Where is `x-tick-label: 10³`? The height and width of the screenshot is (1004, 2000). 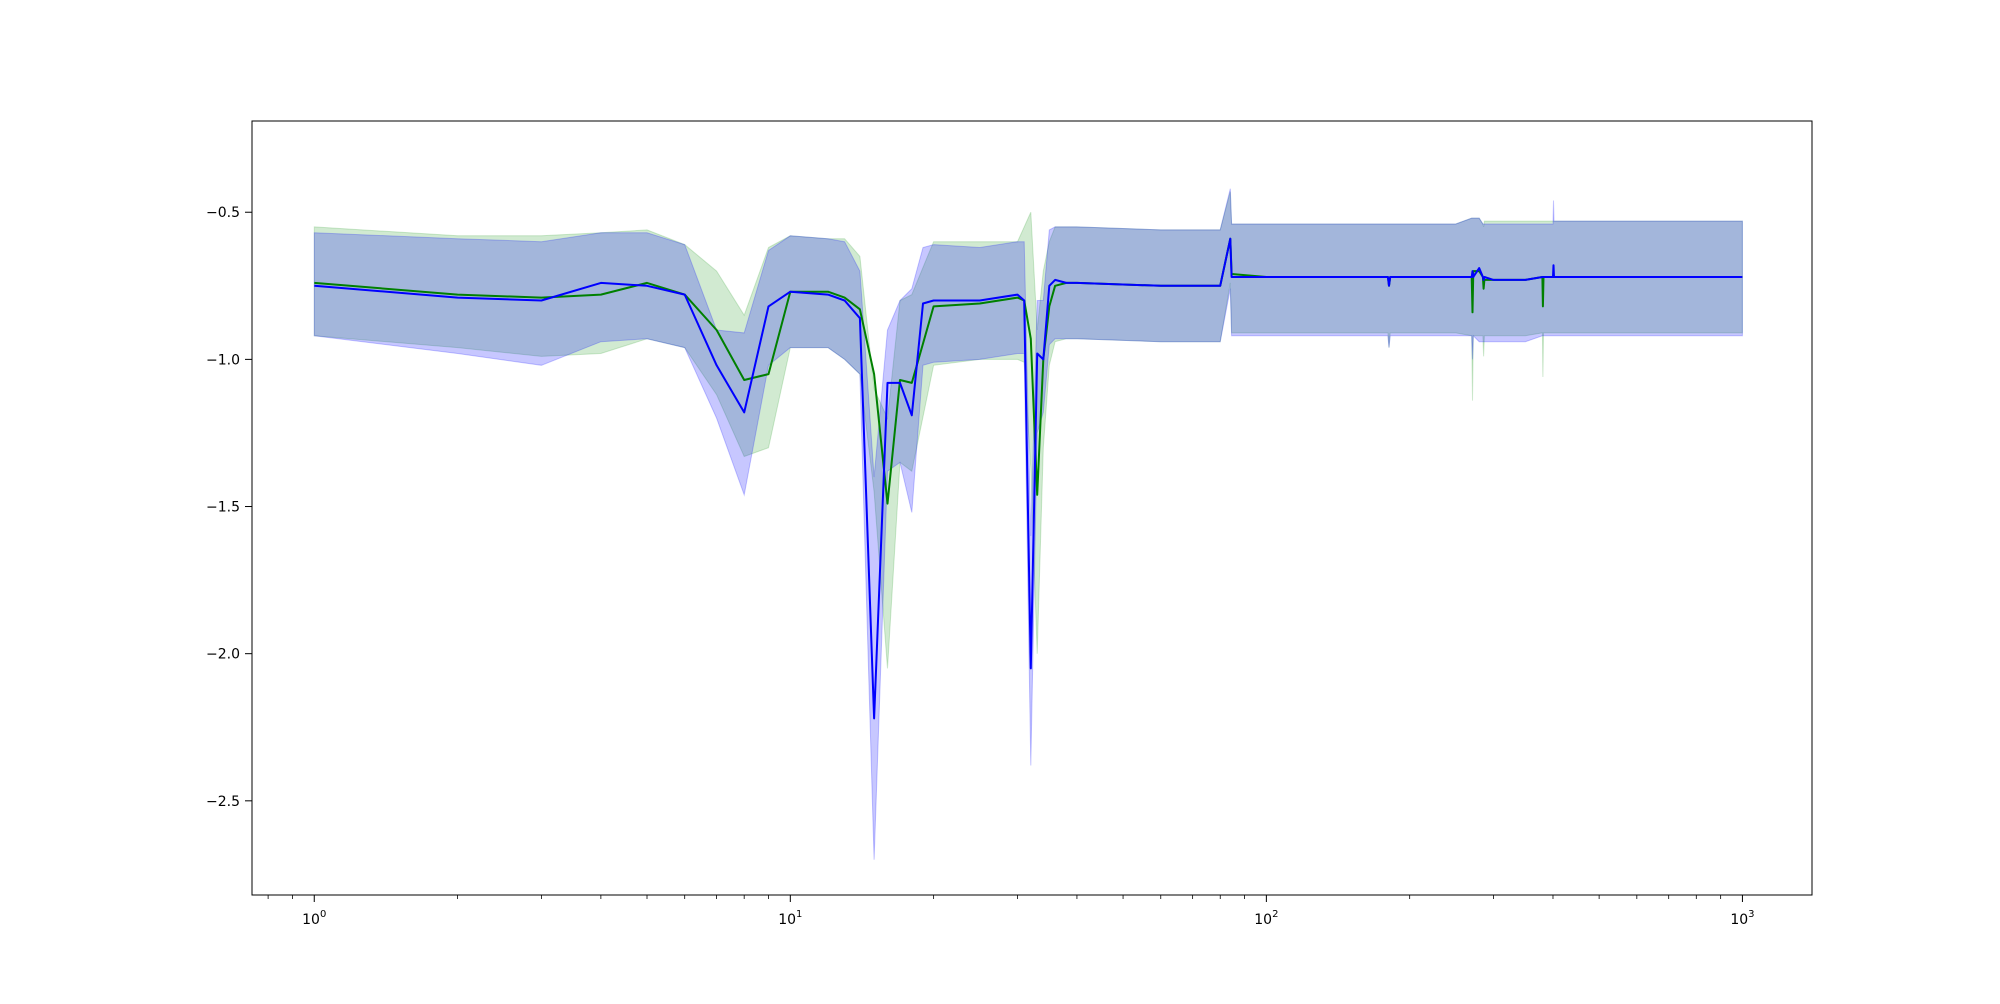
x-tick-label: 10³ is located at coordinates (1742, 918).